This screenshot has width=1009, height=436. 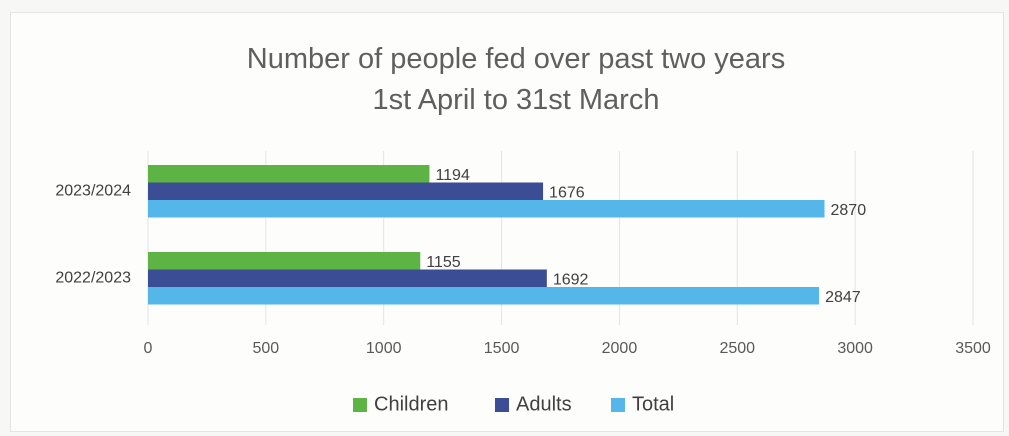 I want to click on x-tick-label: 2500, so click(x=737, y=348).